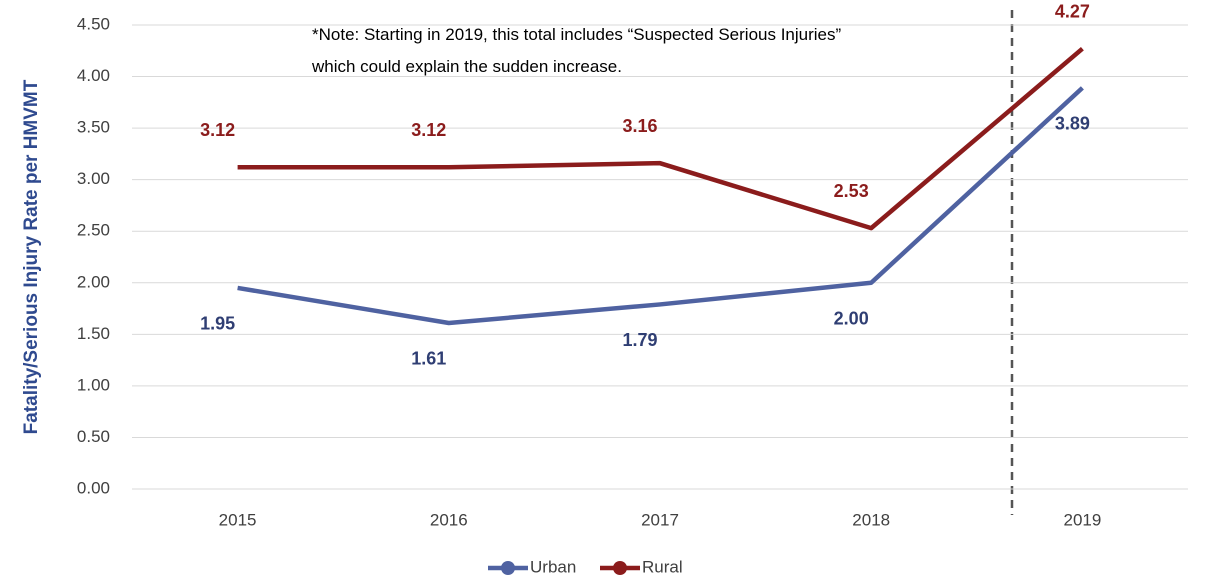 This screenshot has width=1205, height=583. Describe the element at coordinates (851, 319) in the screenshot. I see `data-label: 2.00` at that location.